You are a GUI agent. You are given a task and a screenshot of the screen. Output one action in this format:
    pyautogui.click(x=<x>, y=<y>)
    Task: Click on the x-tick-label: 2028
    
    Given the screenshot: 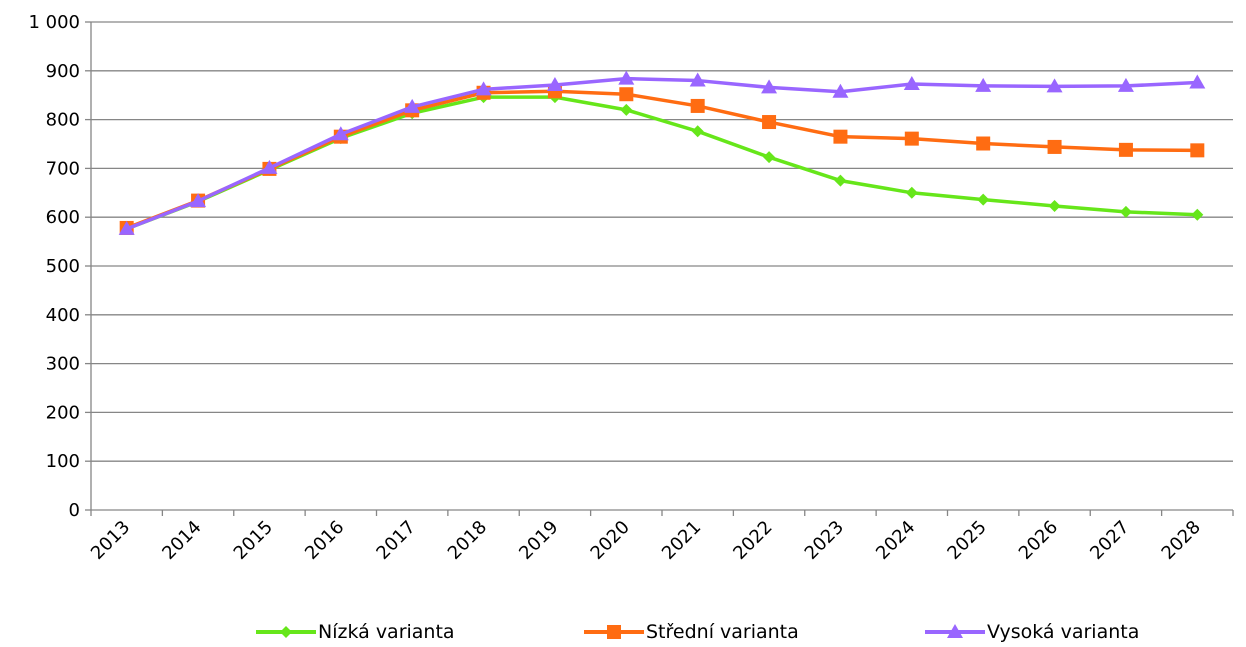 What is the action you would take?
    pyautogui.click(x=1181, y=540)
    